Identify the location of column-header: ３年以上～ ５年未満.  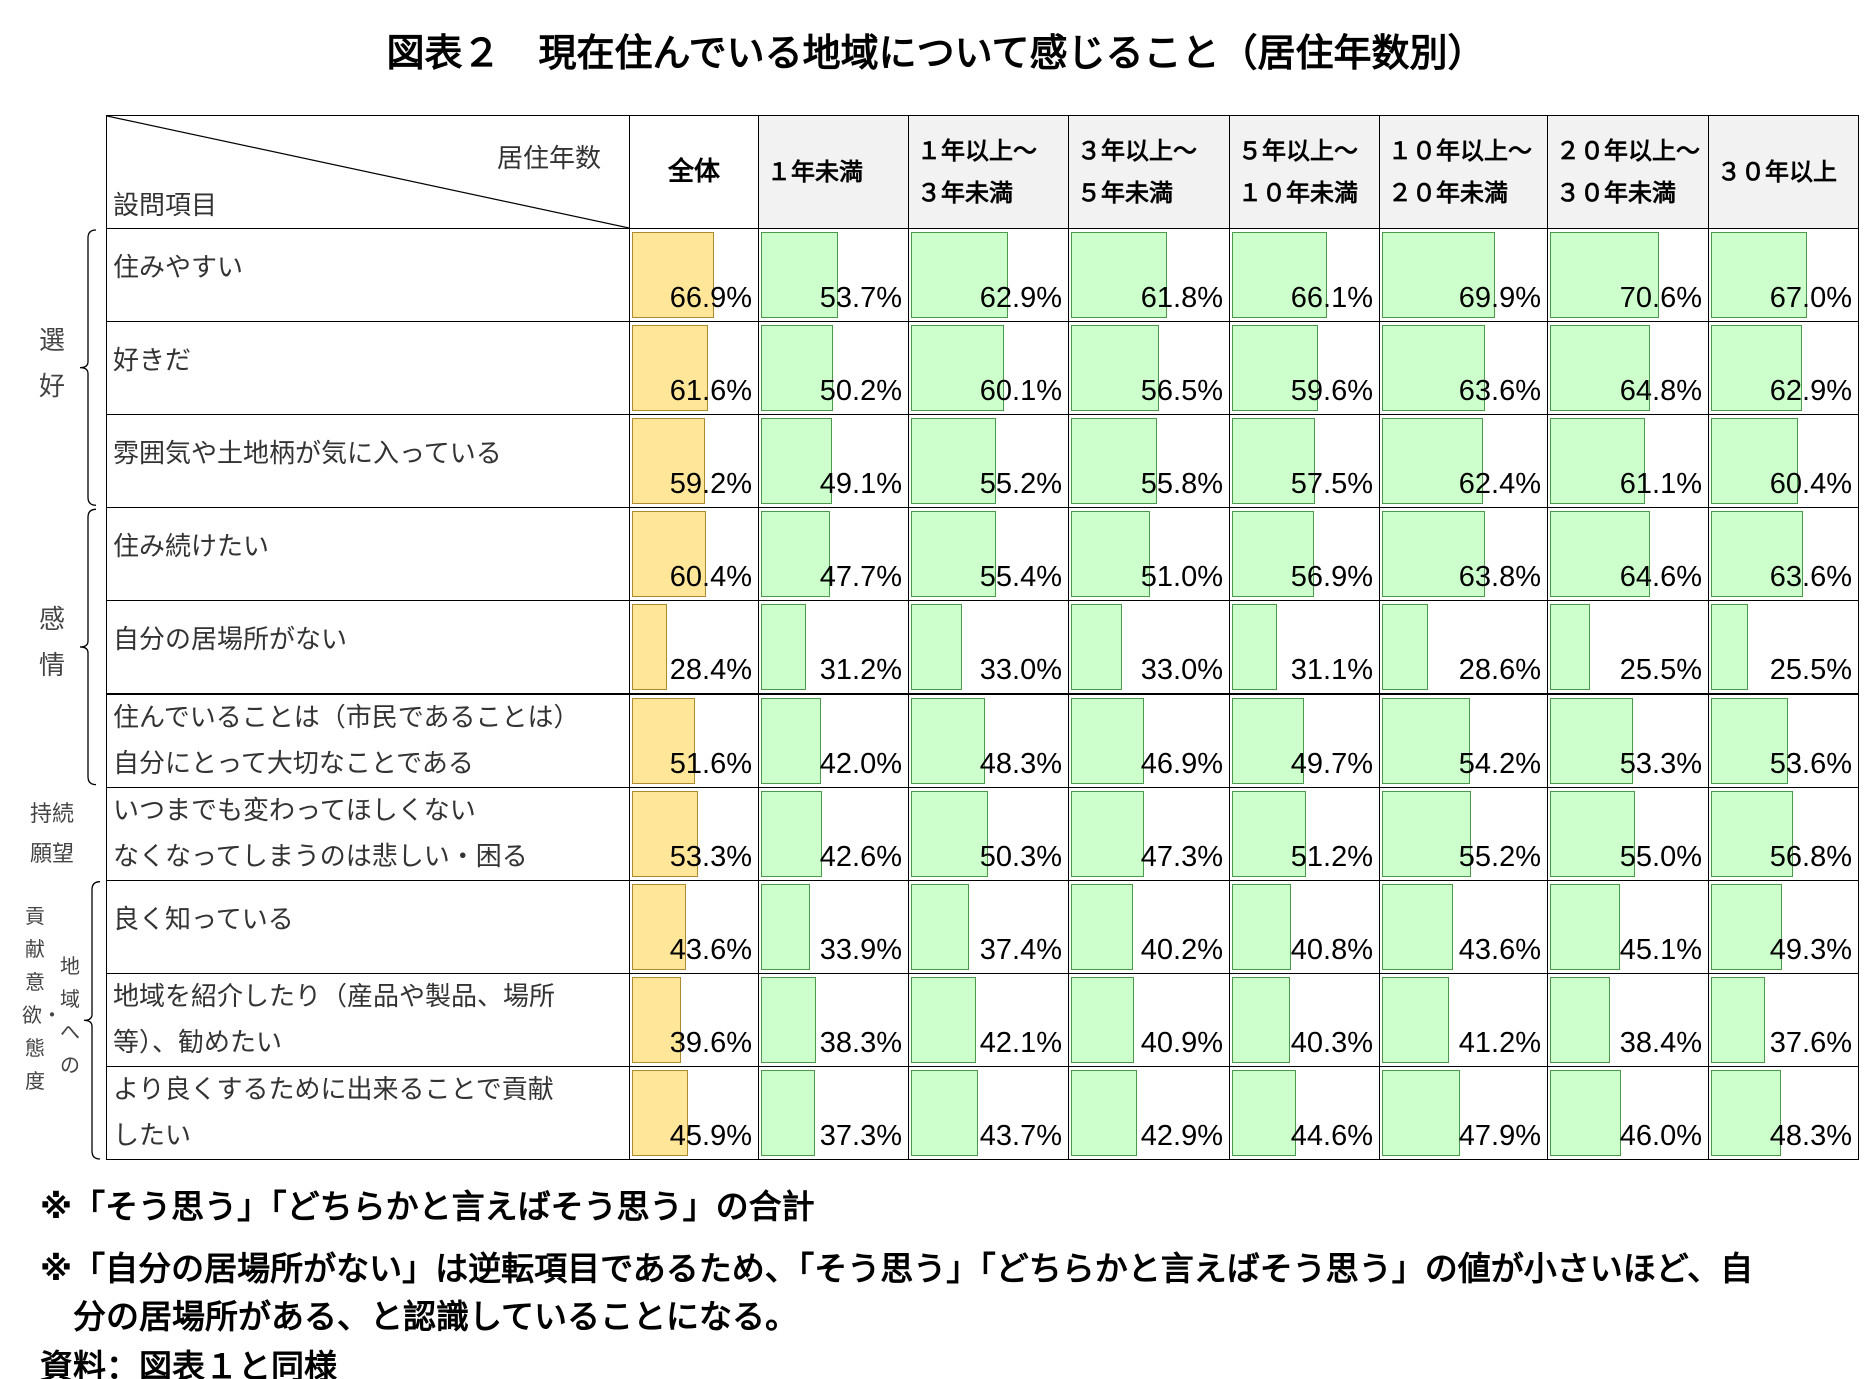
(1149, 172).